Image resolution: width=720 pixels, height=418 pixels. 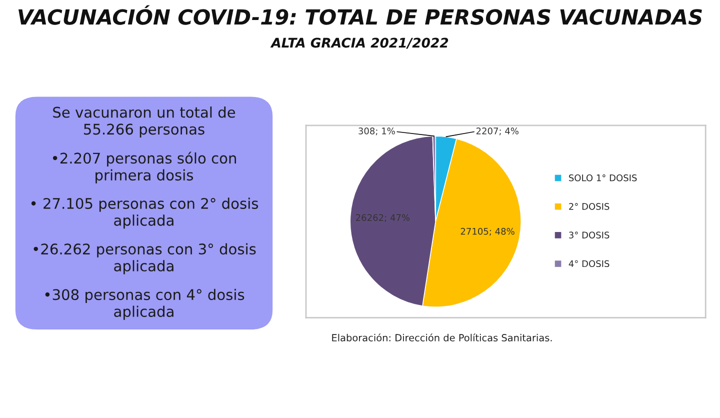 What do you see at coordinates (487, 232) in the screenshot?
I see `data-label: 27105; 48%` at bounding box center [487, 232].